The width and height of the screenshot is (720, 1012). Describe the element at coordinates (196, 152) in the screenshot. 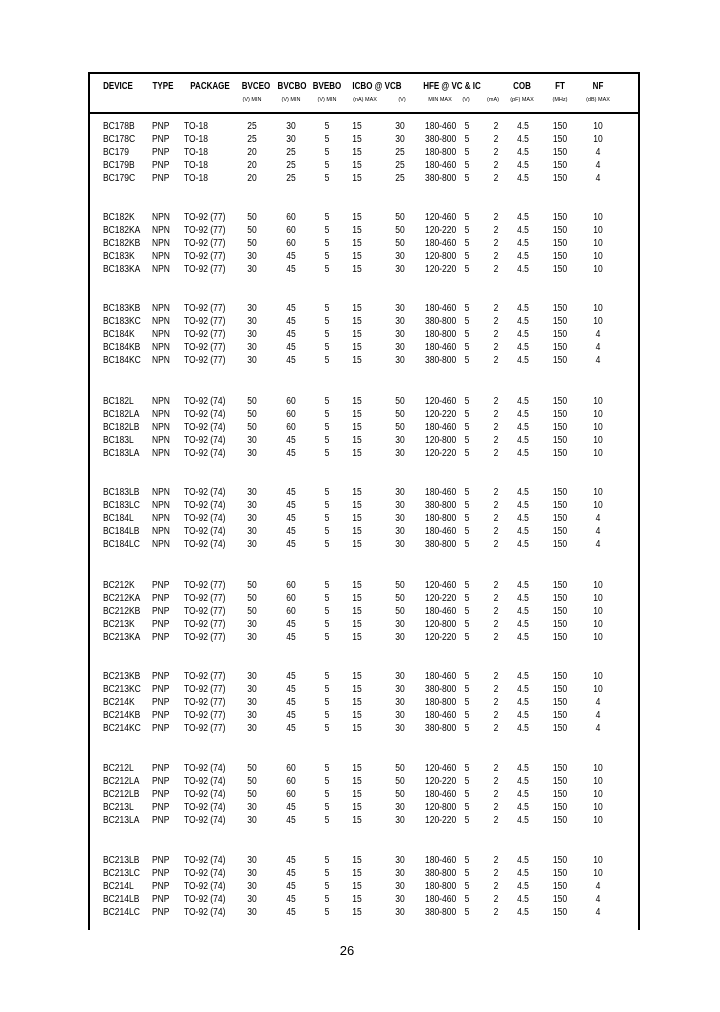

I see `table-cell: TO-18` at that location.